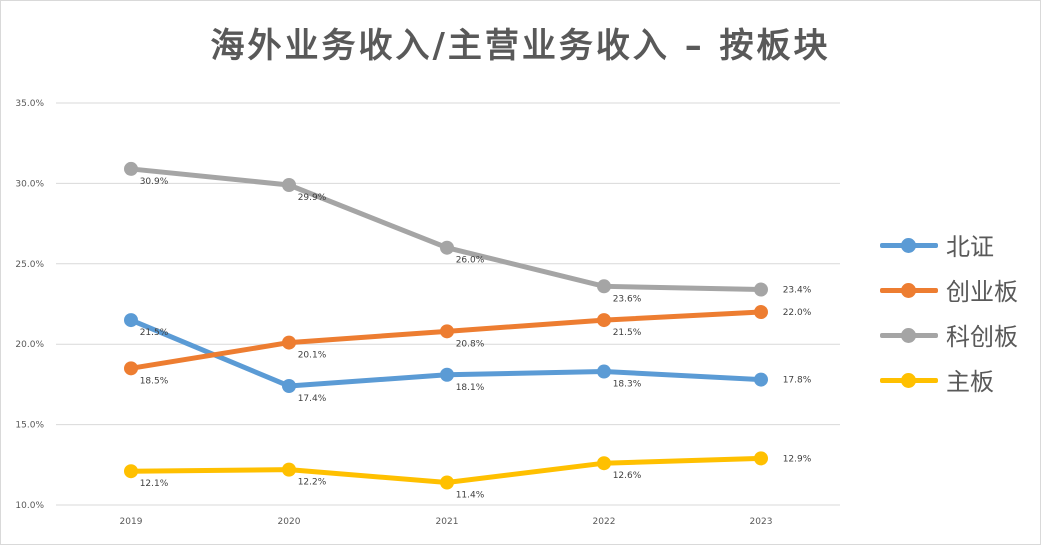 The height and width of the screenshot is (545, 1041). I want to click on y-tick-label: 15.0%, so click(29, 426).